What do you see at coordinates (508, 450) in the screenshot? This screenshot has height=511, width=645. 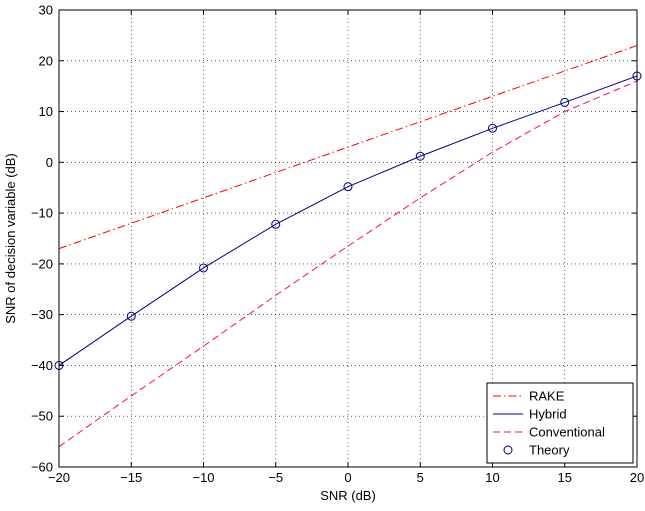 I see `legend-marker-theory` at bounding box center [508, 450].